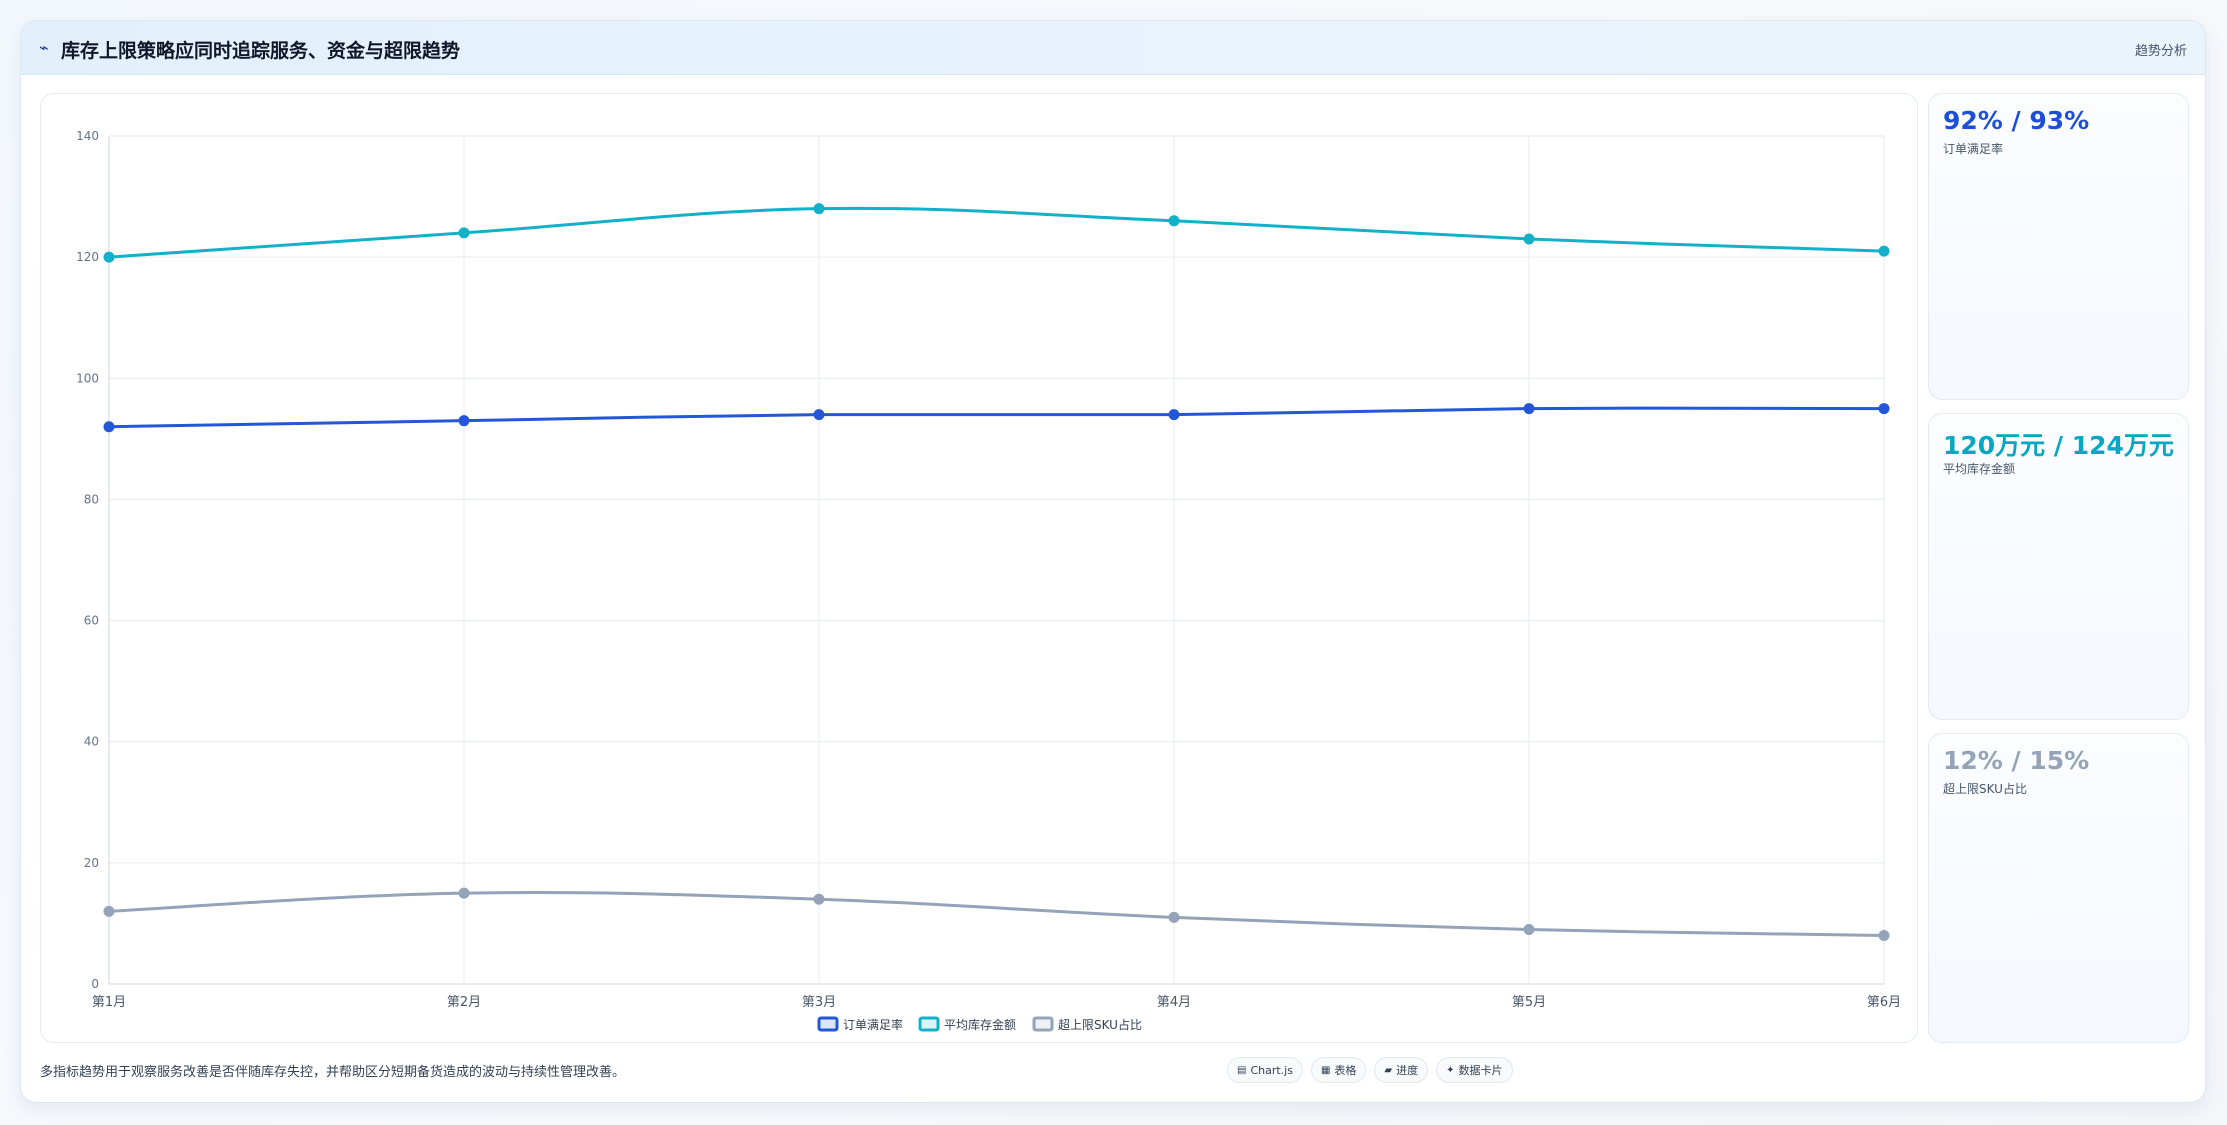 This screenshot has width=2227, height=1125. I want to click on y-tick-label: 20, so click(91, 863).